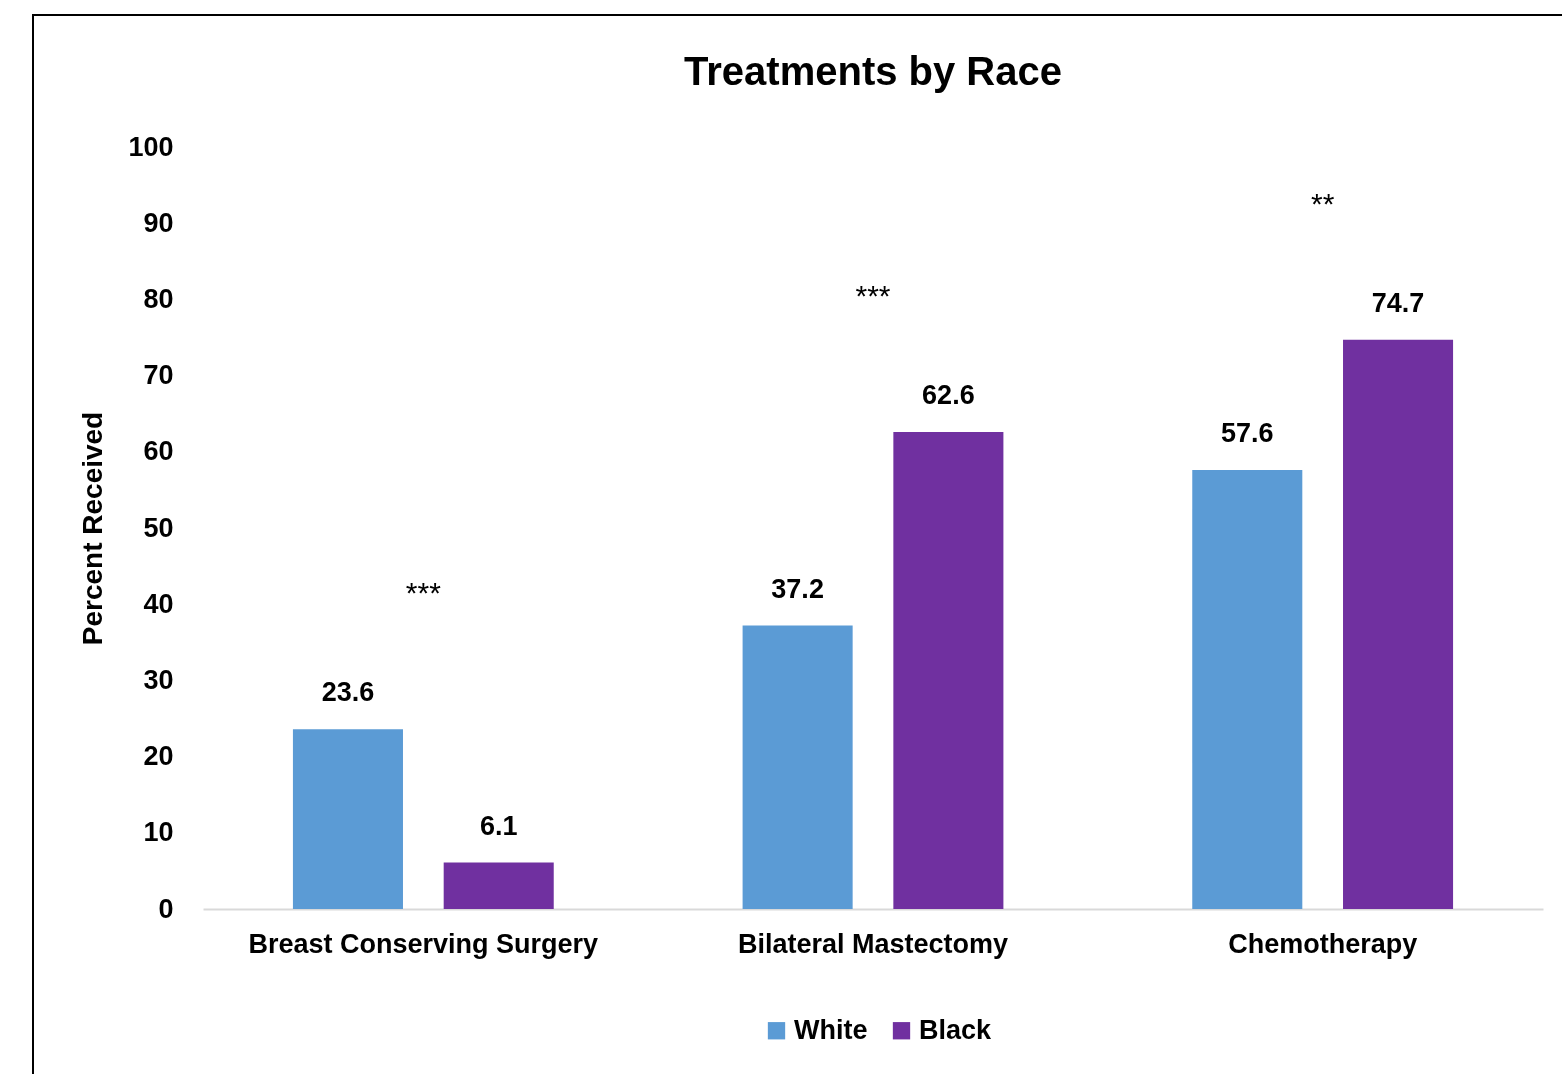 Image resolution: width=1562 pixels, height=1074 pixels. Describe the element at coordinates (873, 71) in the screenshot. I see `chart-title: Treatments by Race` at that location.